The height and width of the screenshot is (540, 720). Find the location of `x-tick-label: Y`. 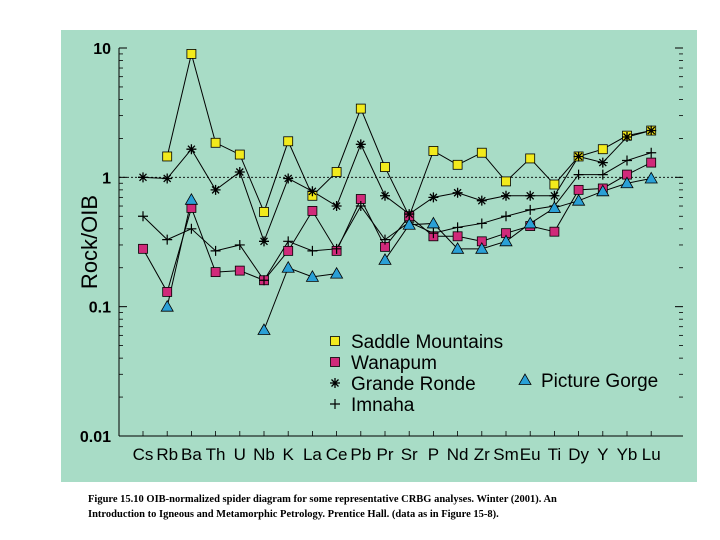

x-tick-label: Y is located at coordinates (602, 454).